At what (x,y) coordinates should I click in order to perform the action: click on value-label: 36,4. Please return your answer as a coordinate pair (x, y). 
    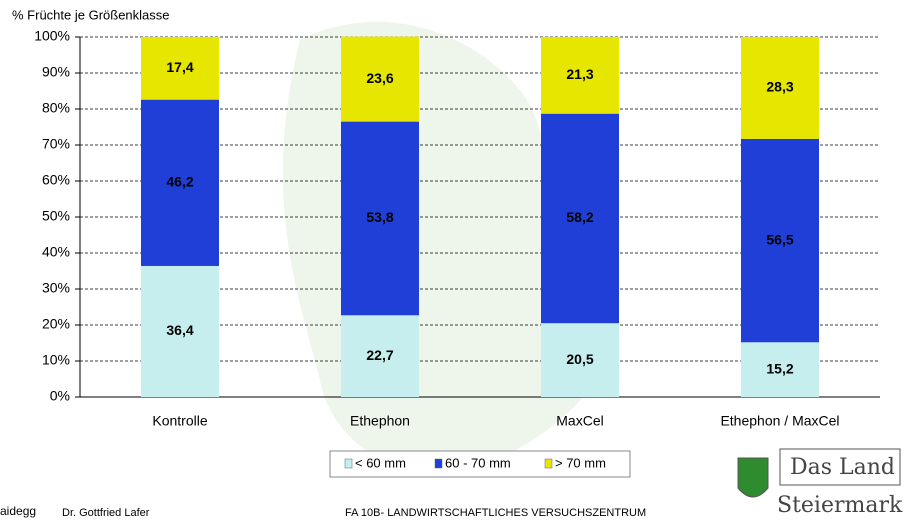
    Looking at the image, I should click on (179, 330).